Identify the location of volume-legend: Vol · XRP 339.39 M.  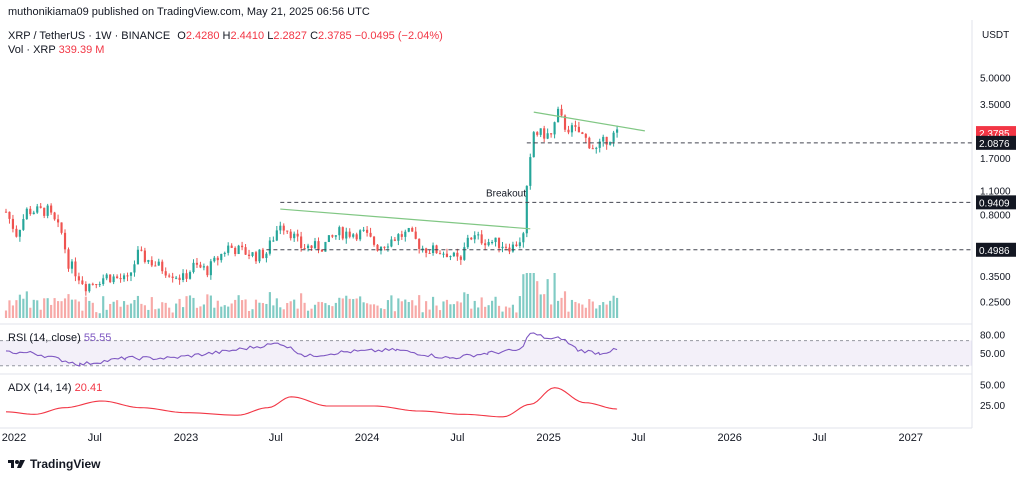
(56, 50).